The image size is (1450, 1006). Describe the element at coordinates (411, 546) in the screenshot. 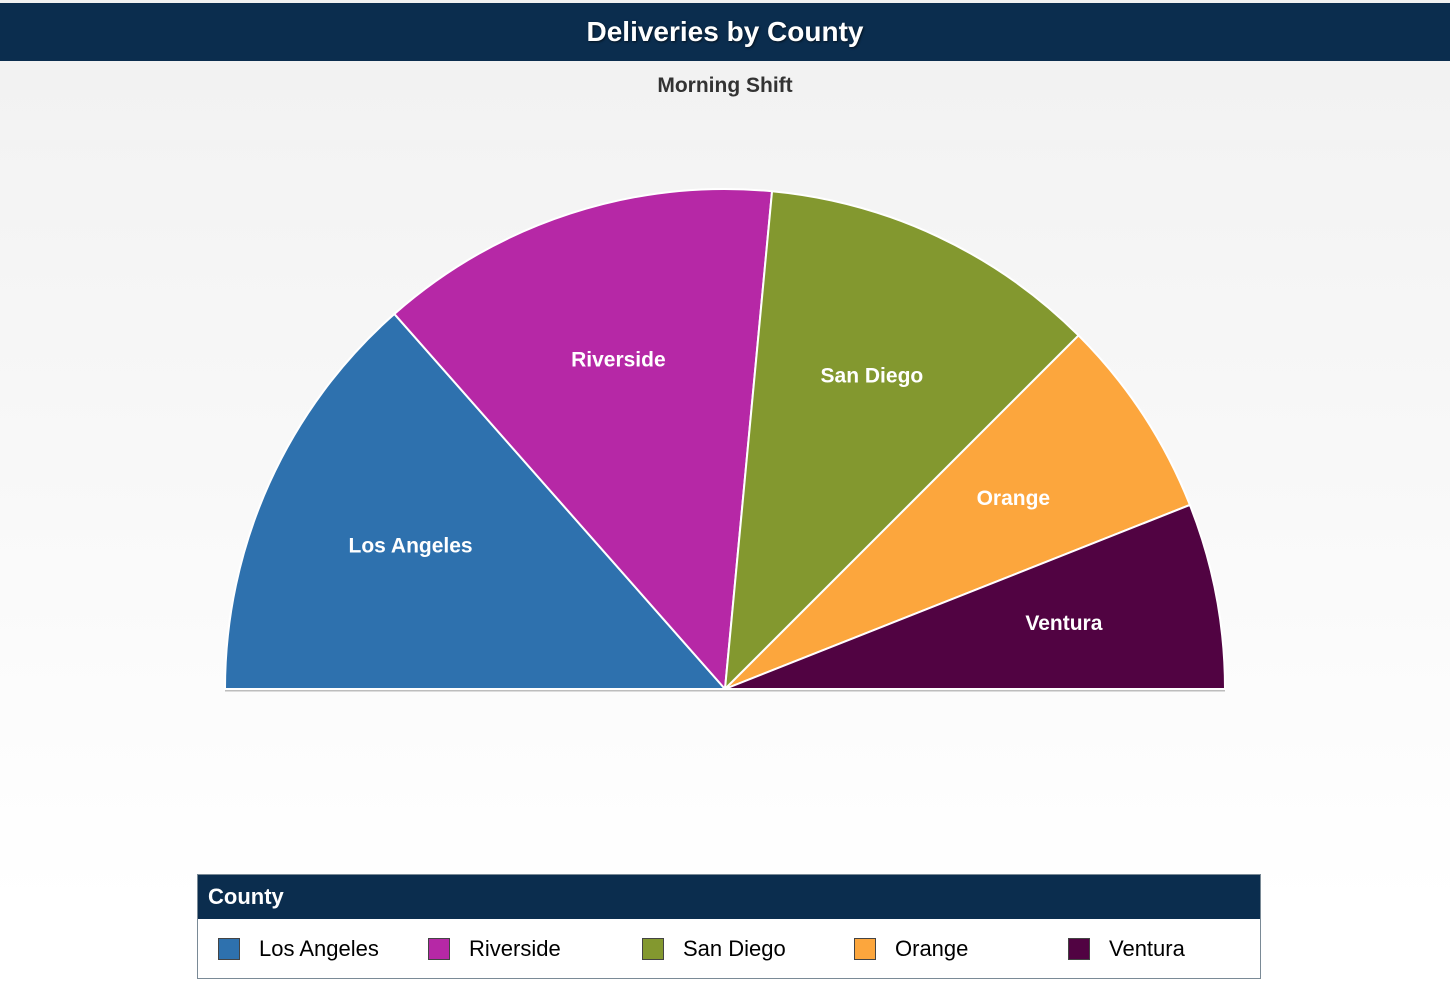

I see `slice-label-los-angeles: Los Angeles` at that location.